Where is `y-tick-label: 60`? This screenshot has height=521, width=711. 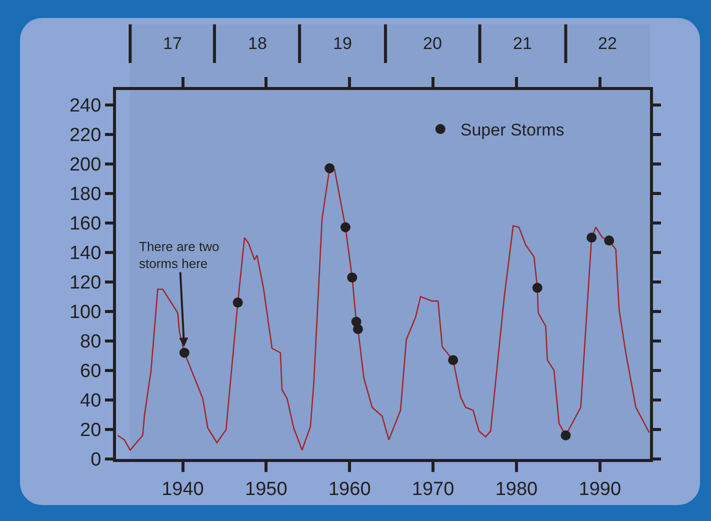
y-tick-label: 60 is located at coordinates (91, 371).